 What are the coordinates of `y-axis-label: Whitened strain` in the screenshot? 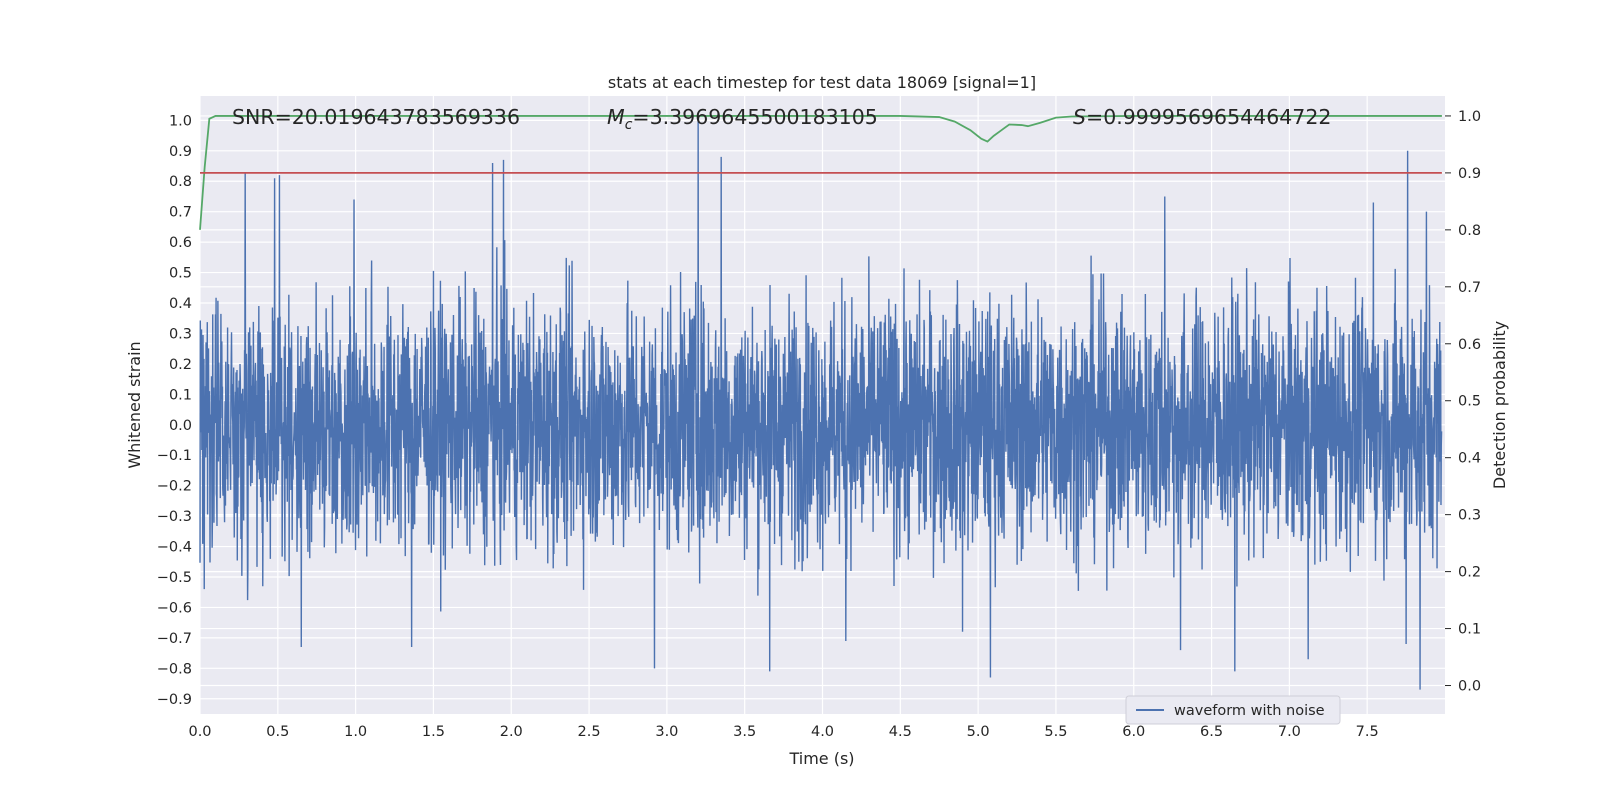 It's located at (134, 404).